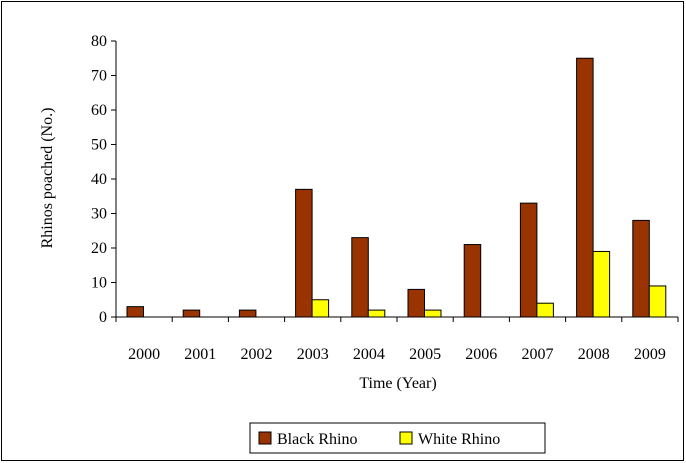 Image resolution: width=686 pixels, height=463 pixels. I want to click on bar-white-rhino-2008, so click(601, 284).